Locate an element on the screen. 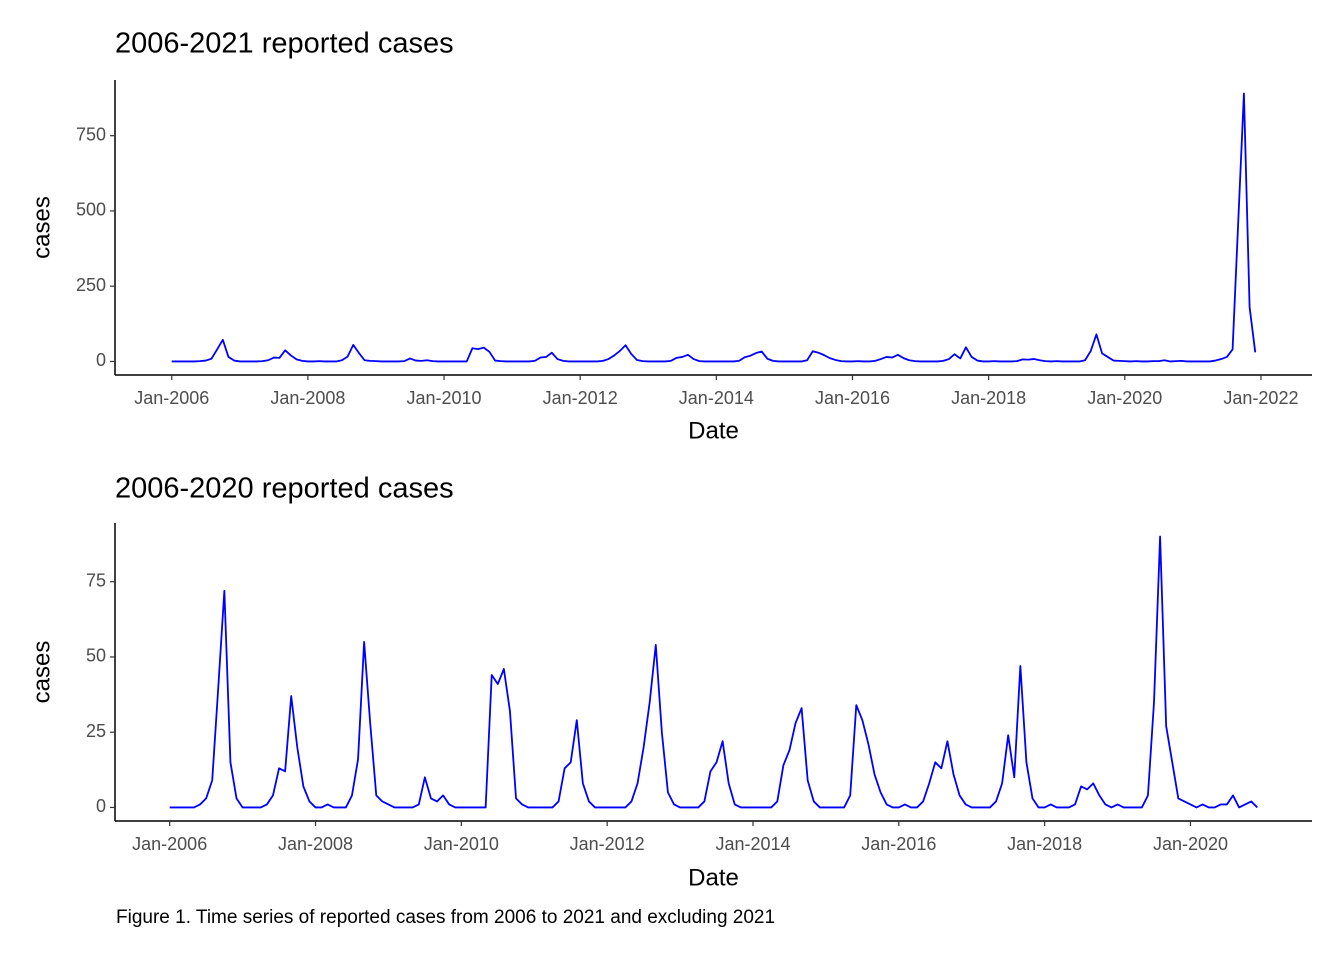 The height and width of the screenshot is (960, 1344). y-tick-label: 750 is located at coordinates (91, 134).